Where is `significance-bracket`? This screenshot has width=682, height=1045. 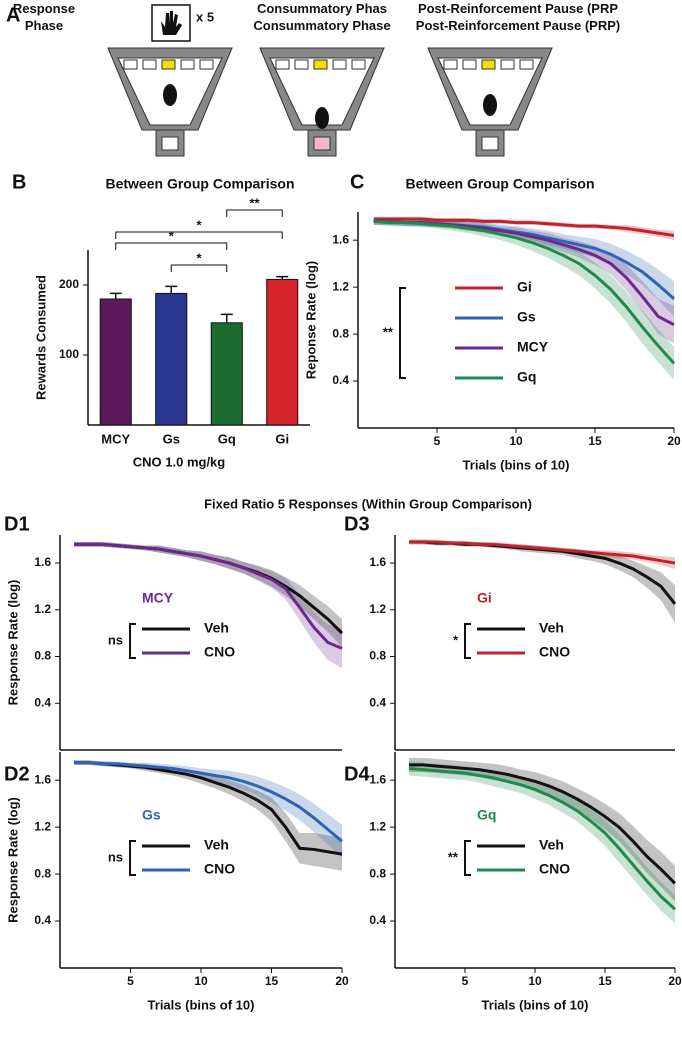 significance-bracket is located at coordinates (254, 213).